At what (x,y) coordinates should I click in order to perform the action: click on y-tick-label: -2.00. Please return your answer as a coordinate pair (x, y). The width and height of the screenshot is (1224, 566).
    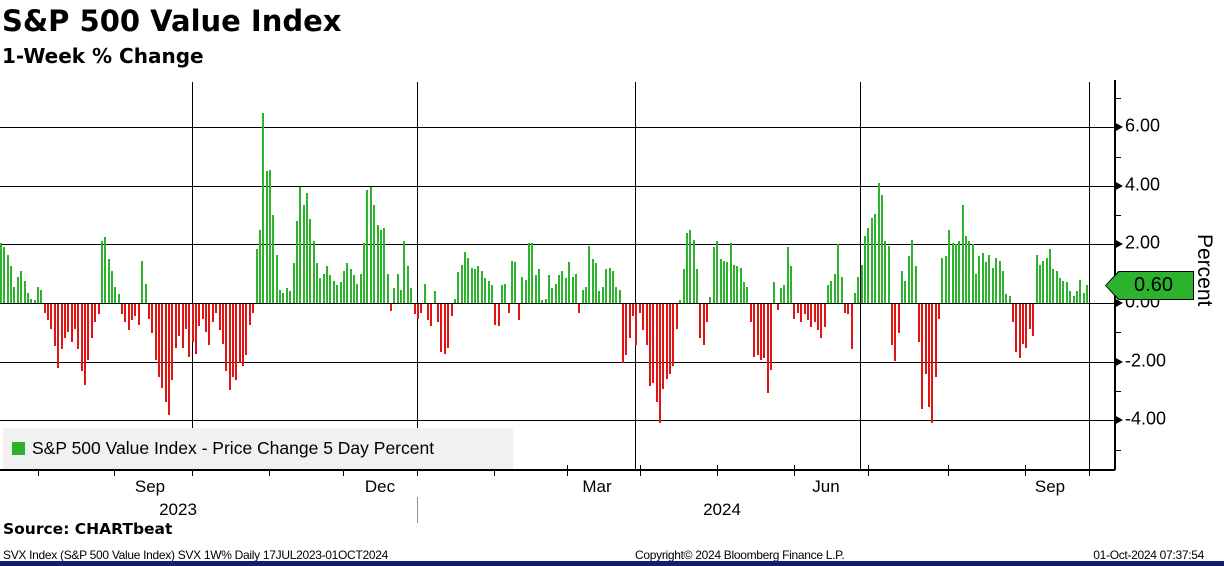
    Looking at the image, I should click on (1146, 360).